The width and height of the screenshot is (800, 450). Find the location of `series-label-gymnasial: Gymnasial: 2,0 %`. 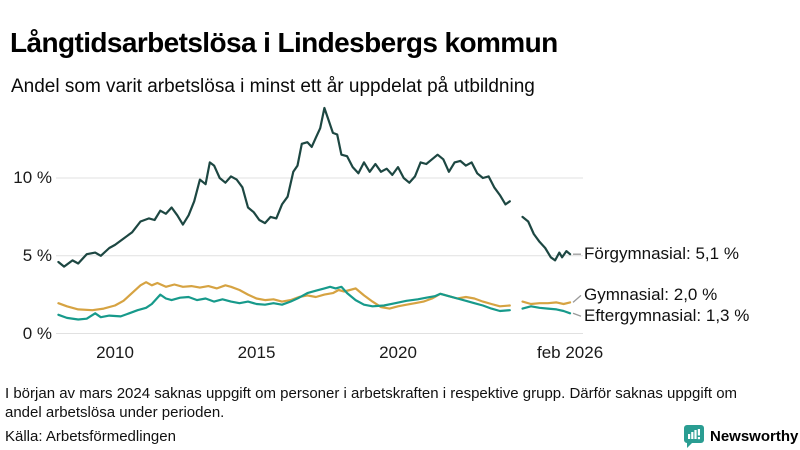

series-label-gymnasial: Gymnasial: 2,0 % is located at coordinates (651, 295).